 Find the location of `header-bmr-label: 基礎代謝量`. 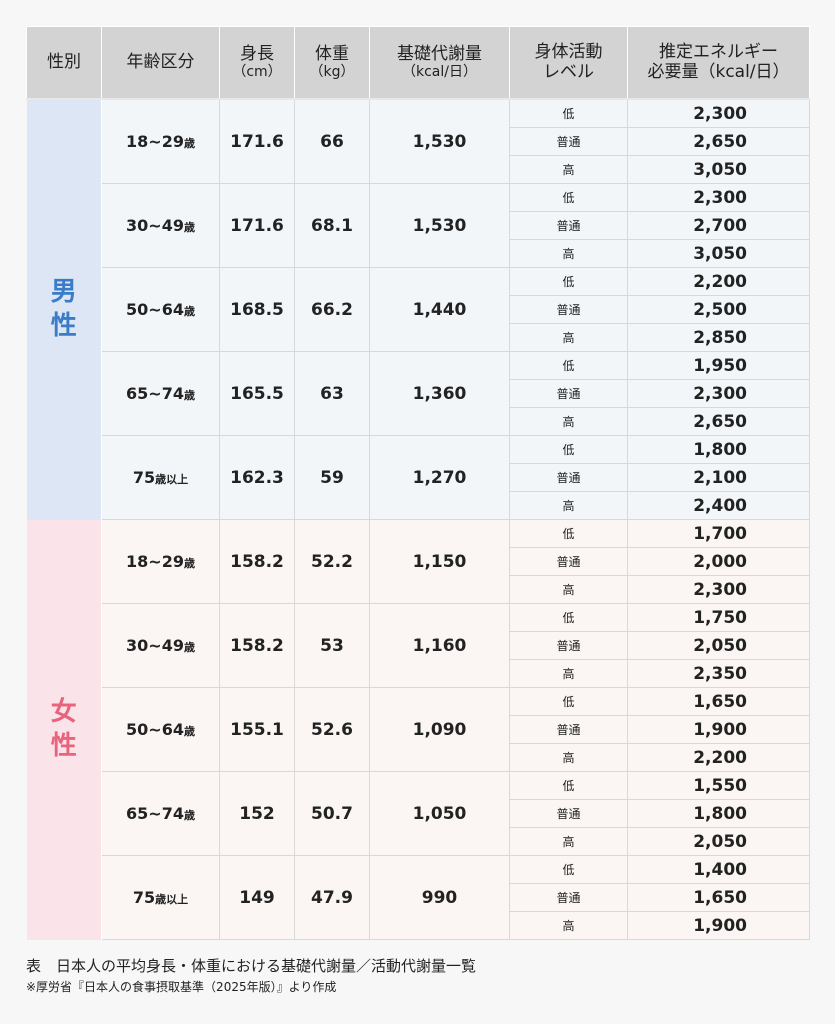

header-bmr-label: 基礎代謝量 is located at coordinates (439, 53).